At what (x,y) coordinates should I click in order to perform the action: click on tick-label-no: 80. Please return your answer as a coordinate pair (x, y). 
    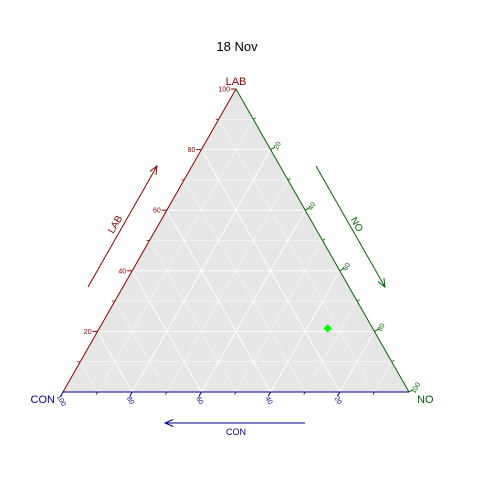
    Looking at the image, I should click on (382, 327).